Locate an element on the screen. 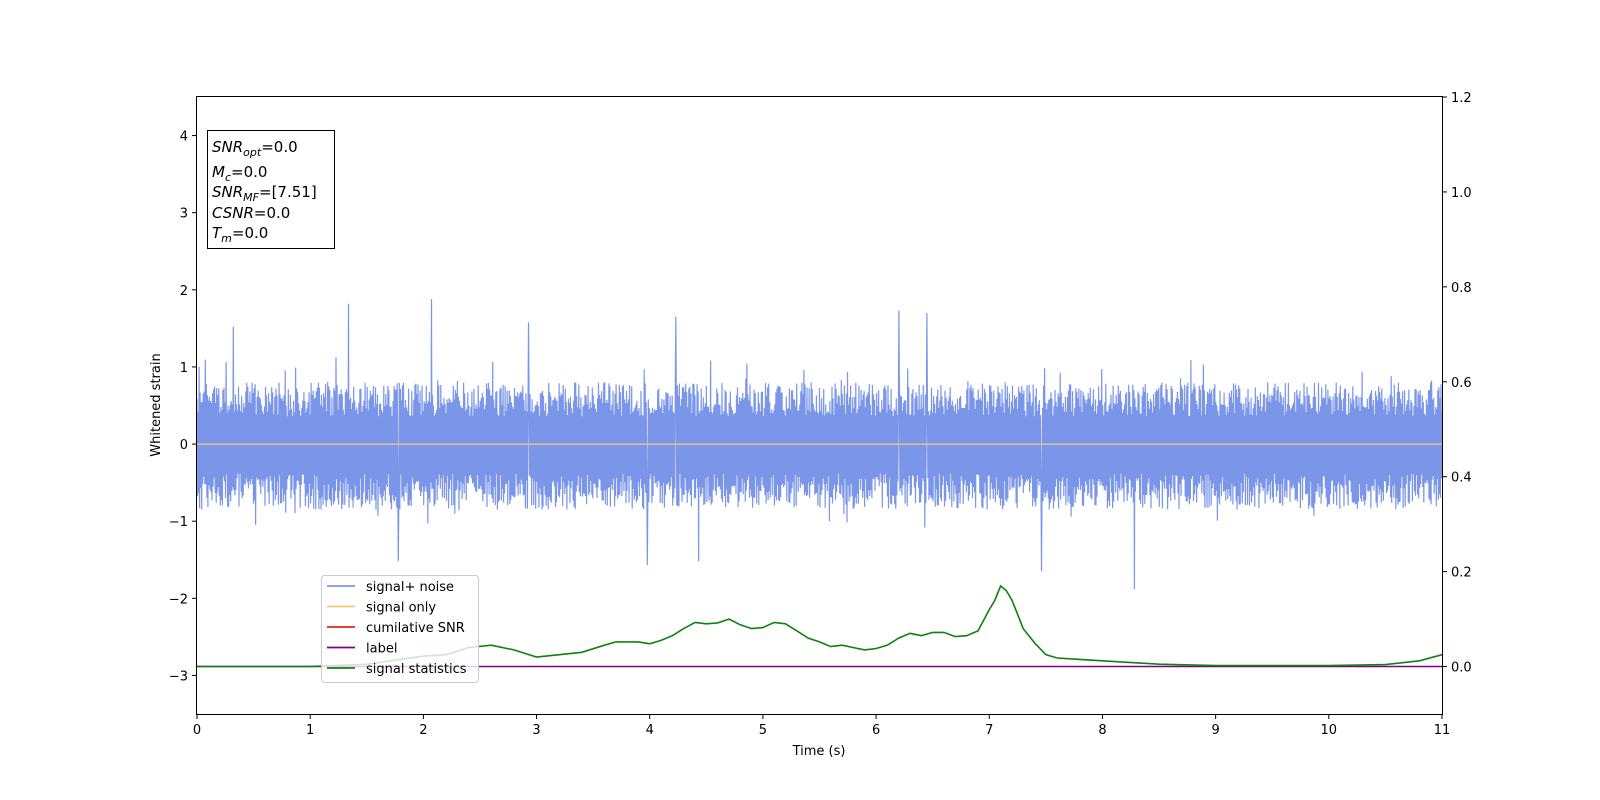  series-line-signal-statistics is located at coordinates (820, 626).